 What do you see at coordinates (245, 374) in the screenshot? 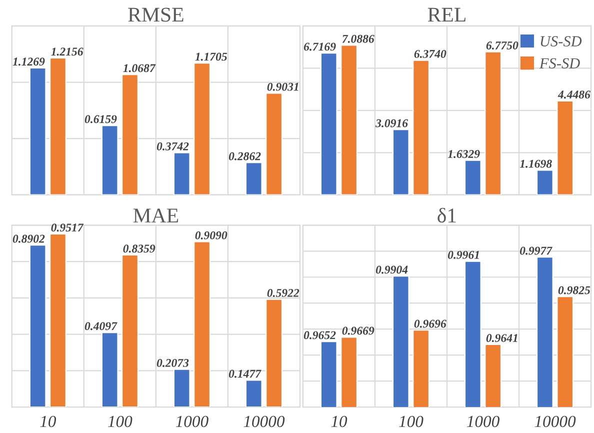
I see `data-label: 0.1477` at bounding box center [245, 374].